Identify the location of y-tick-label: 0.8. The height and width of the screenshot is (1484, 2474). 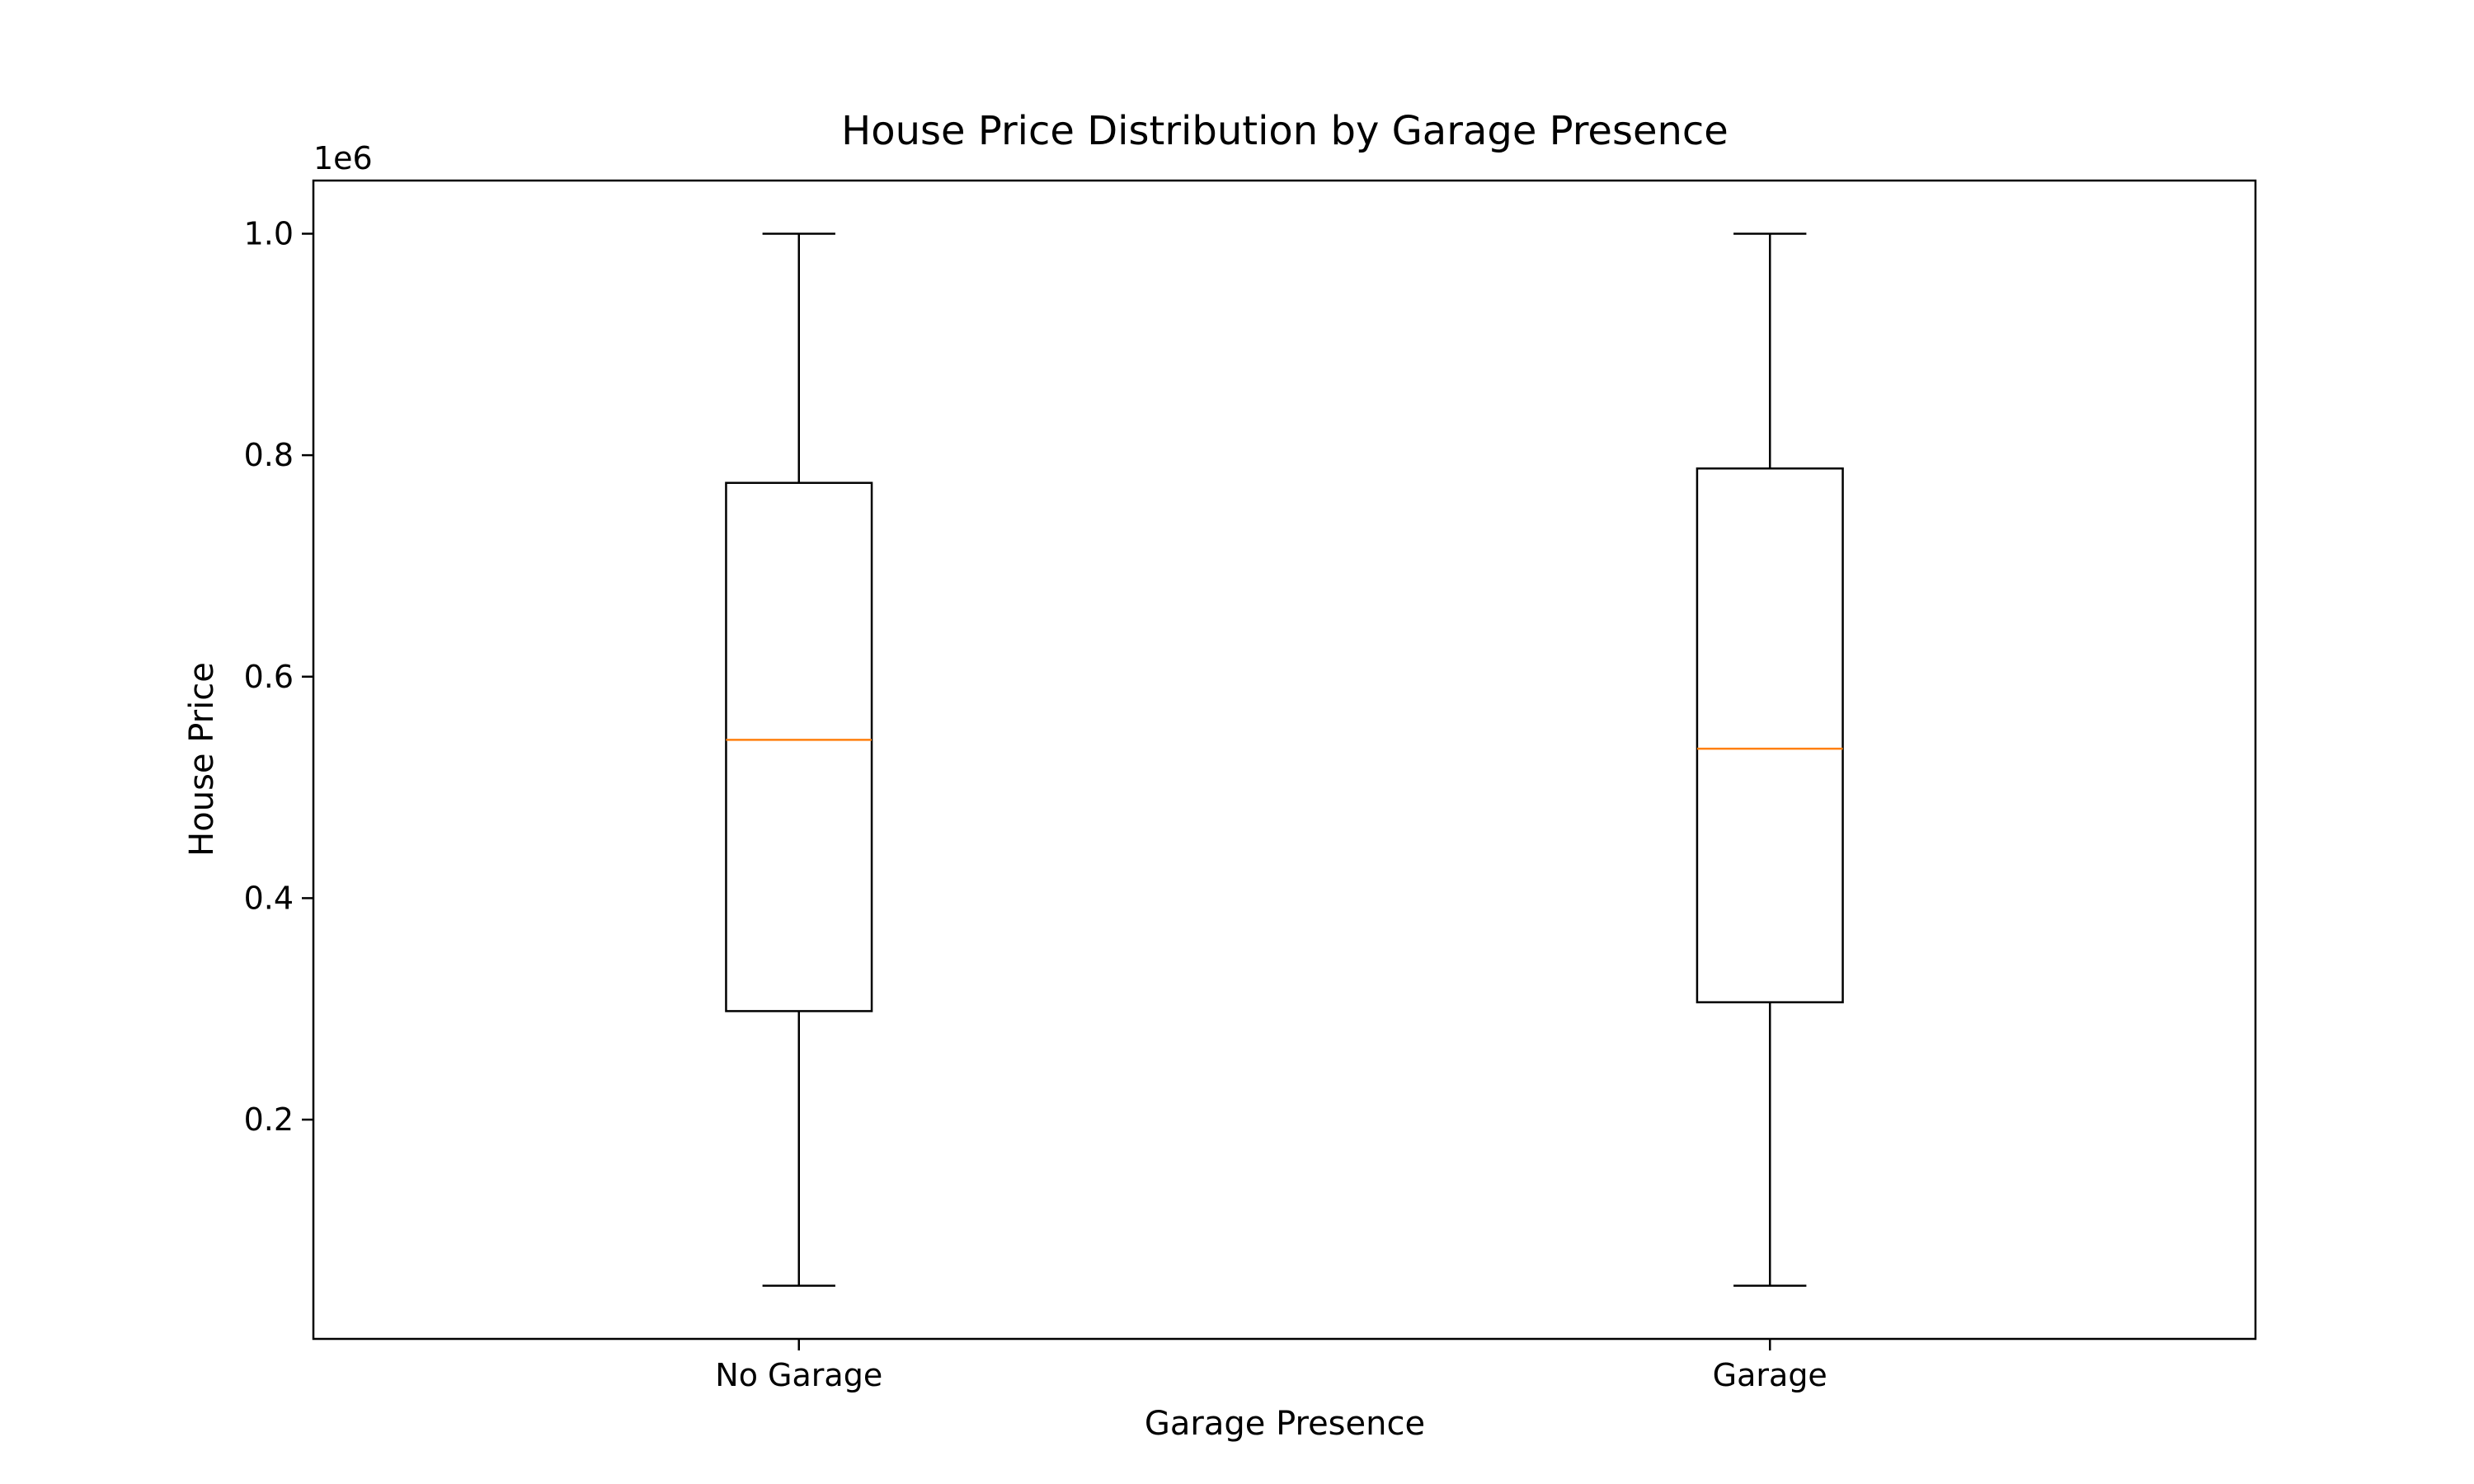
(269, 455).